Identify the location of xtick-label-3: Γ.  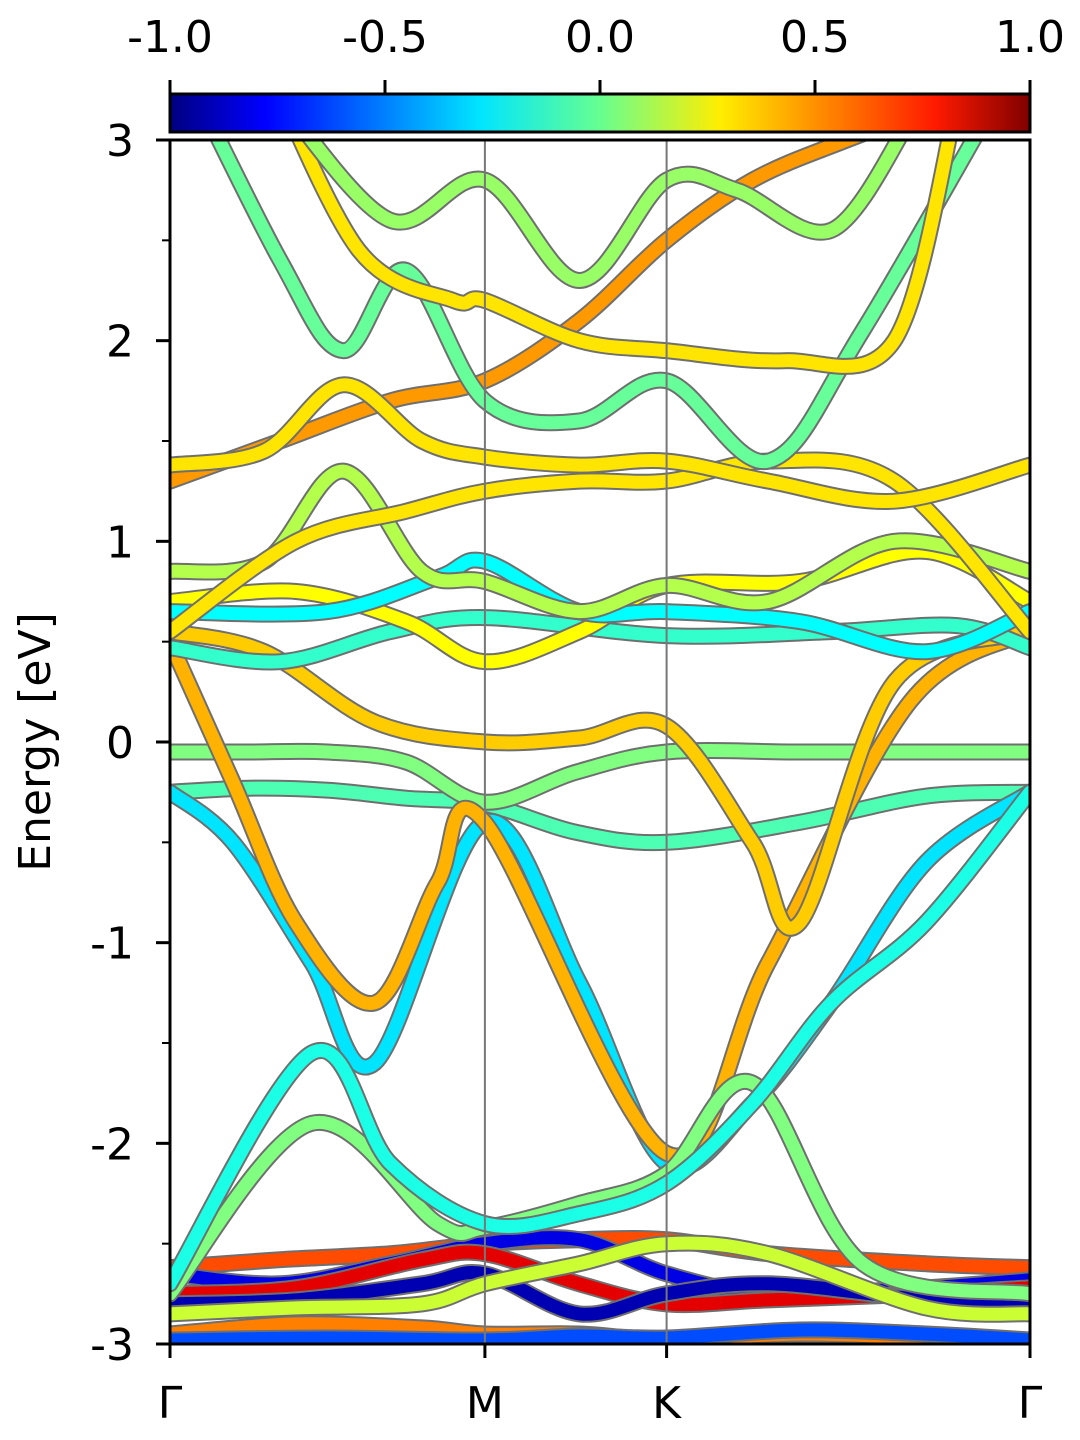
(1030, 1403).